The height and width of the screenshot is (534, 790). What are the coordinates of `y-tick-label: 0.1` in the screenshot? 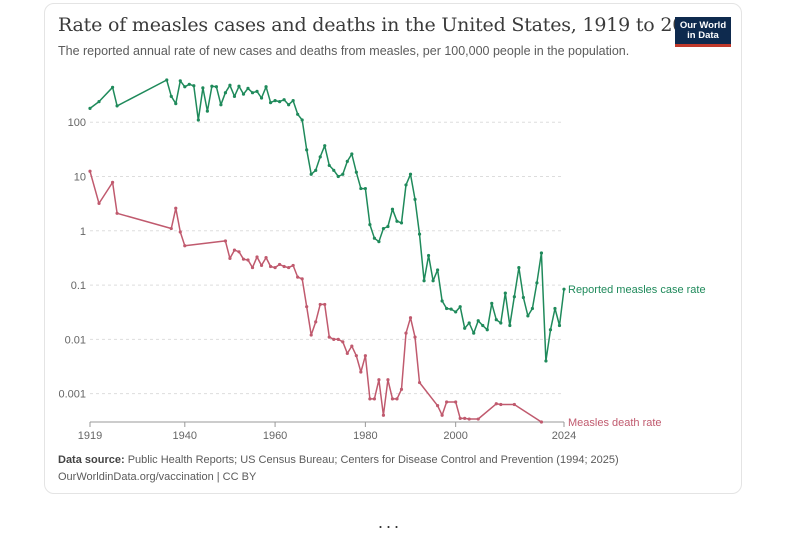 It's located at (78, 286).